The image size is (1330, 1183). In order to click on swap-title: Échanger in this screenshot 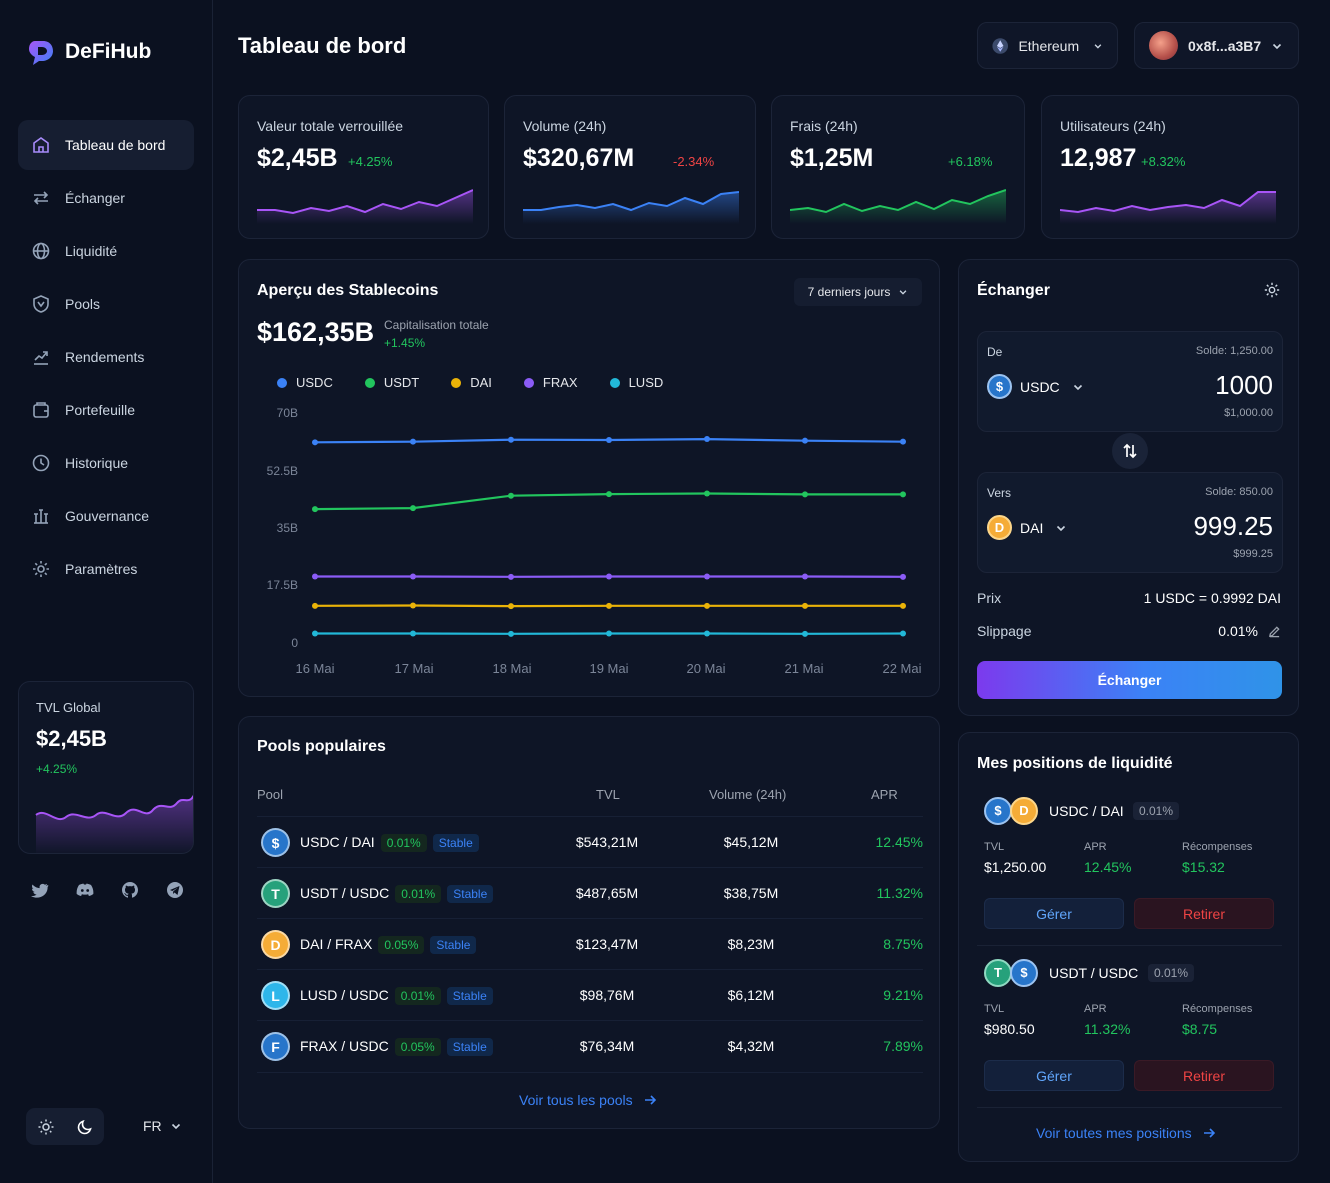, I will do `click(1013, 290)`.